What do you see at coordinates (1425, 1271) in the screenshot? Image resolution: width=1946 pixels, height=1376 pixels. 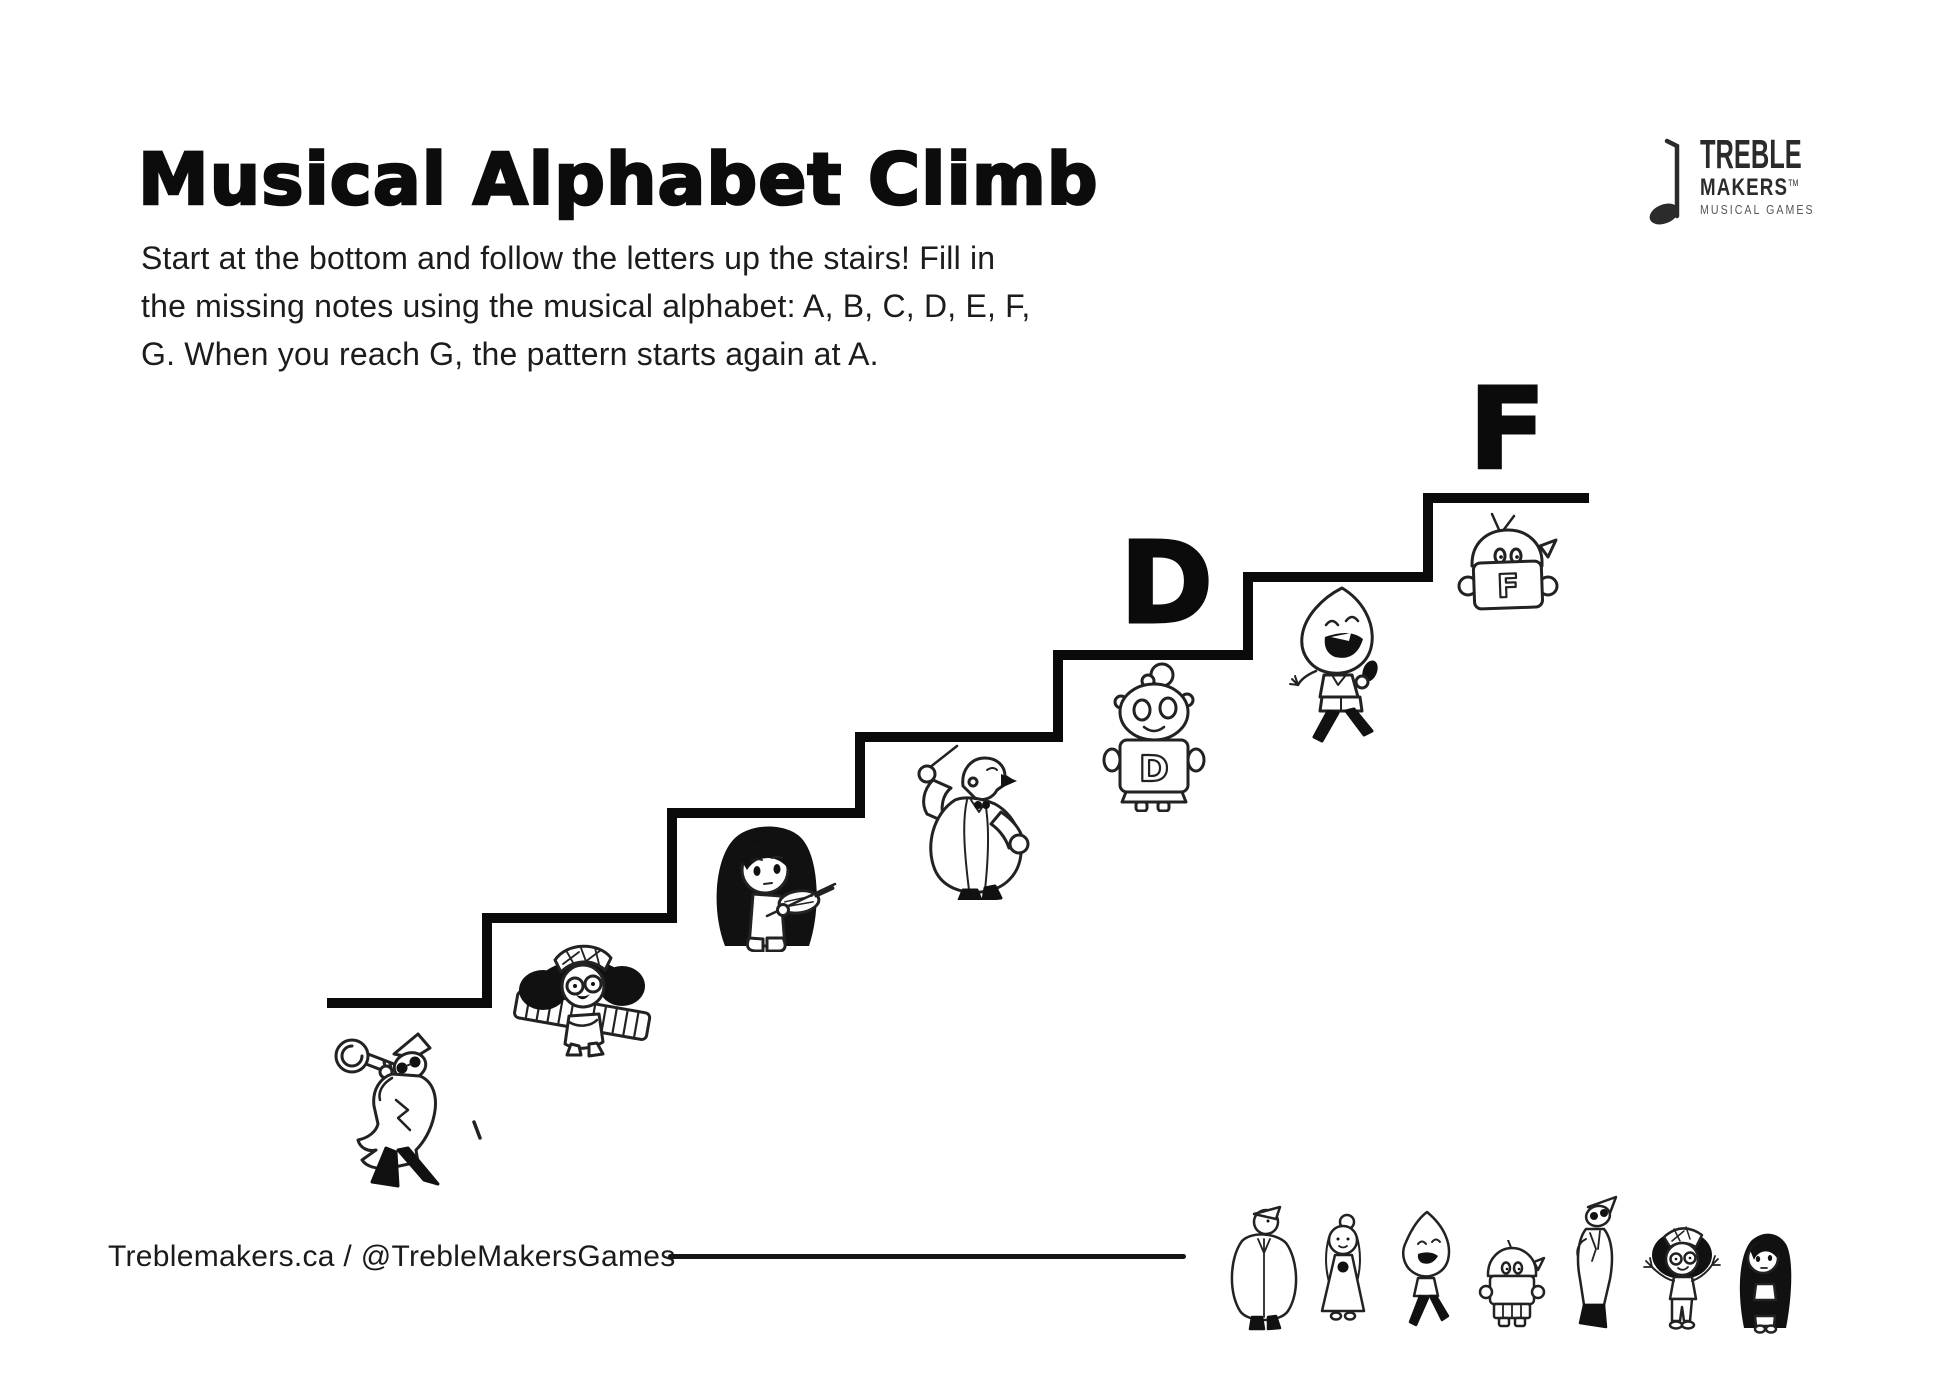 I see `mini-pick-singer` at bounding box center [1425, 1271].